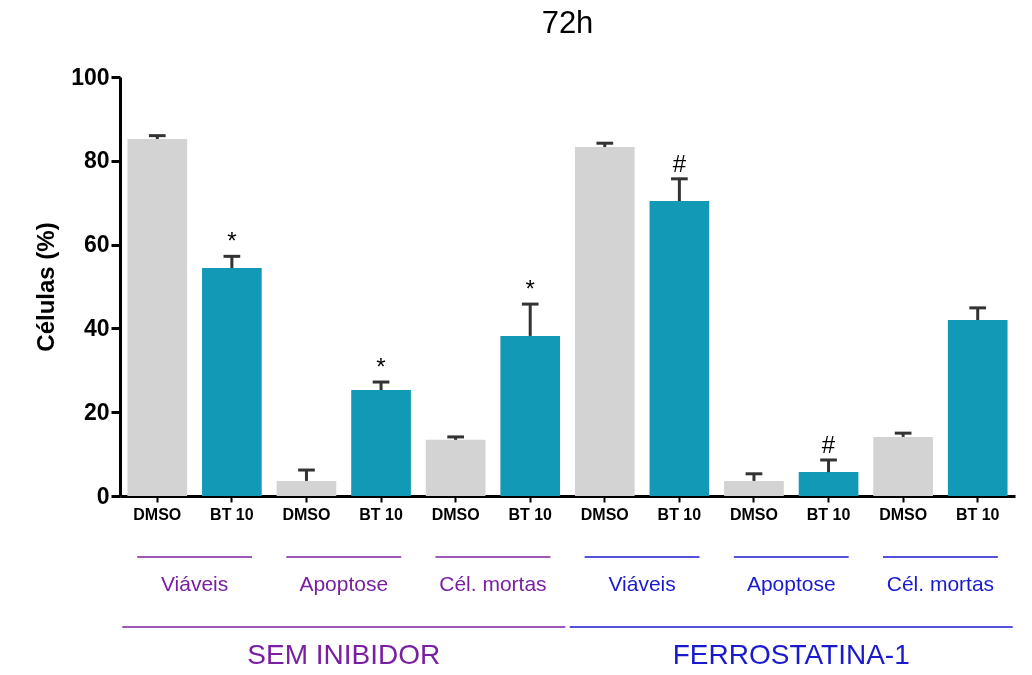 This screenshot has height=675, width=1032. I want to click on text: FERROSTATINA-1, so click(791, 654).